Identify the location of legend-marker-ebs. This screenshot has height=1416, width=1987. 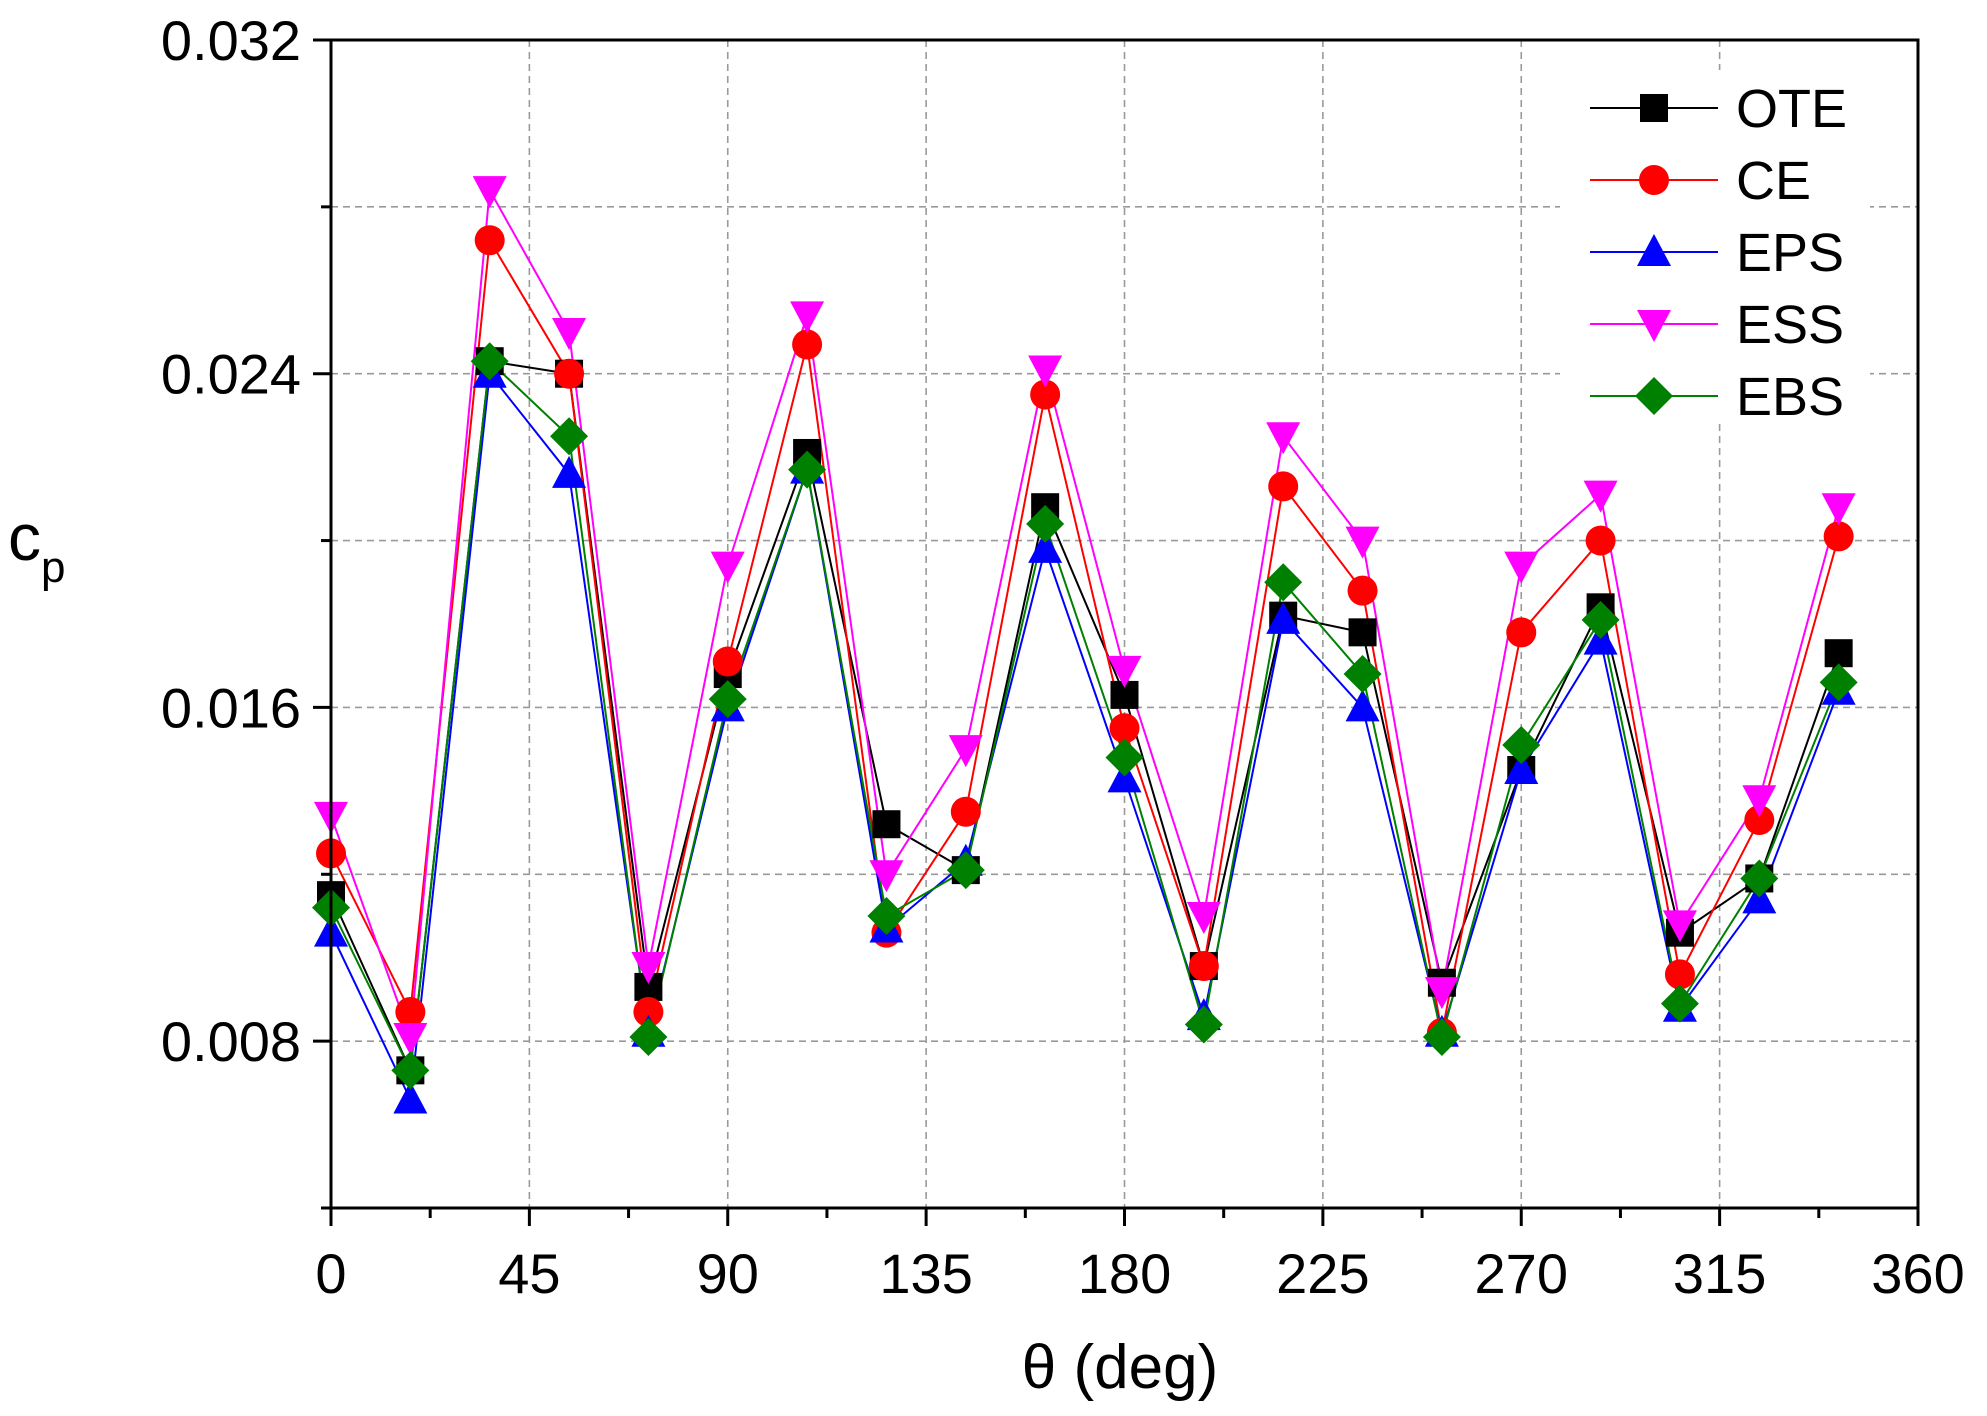
(1654, 396).